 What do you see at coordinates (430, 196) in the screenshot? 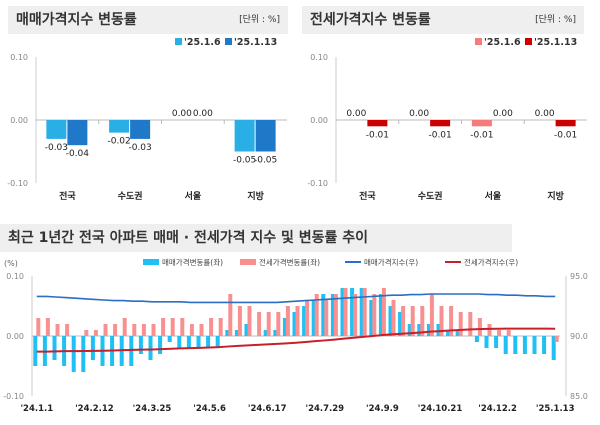
I see `category-label: 수도권` at bounding box center [430, 196].